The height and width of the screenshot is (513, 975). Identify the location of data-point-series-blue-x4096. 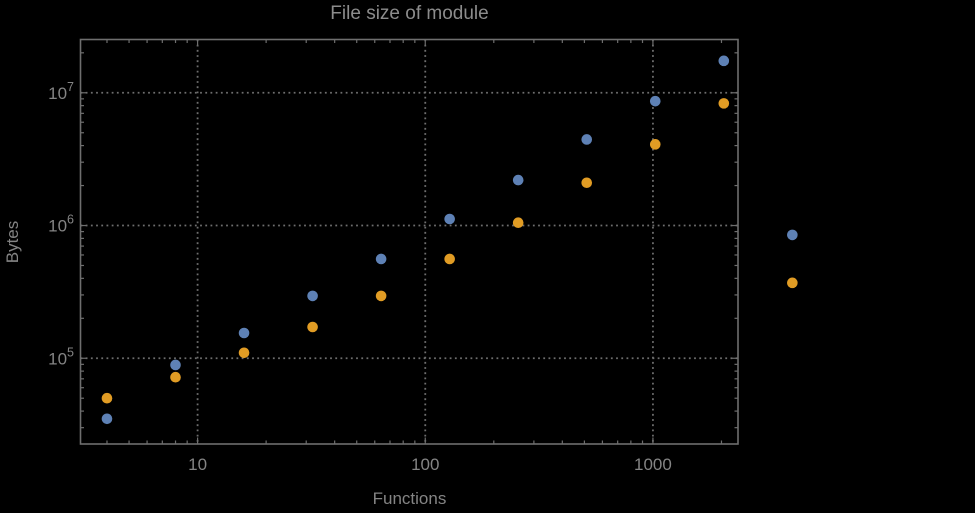
(792, 235).